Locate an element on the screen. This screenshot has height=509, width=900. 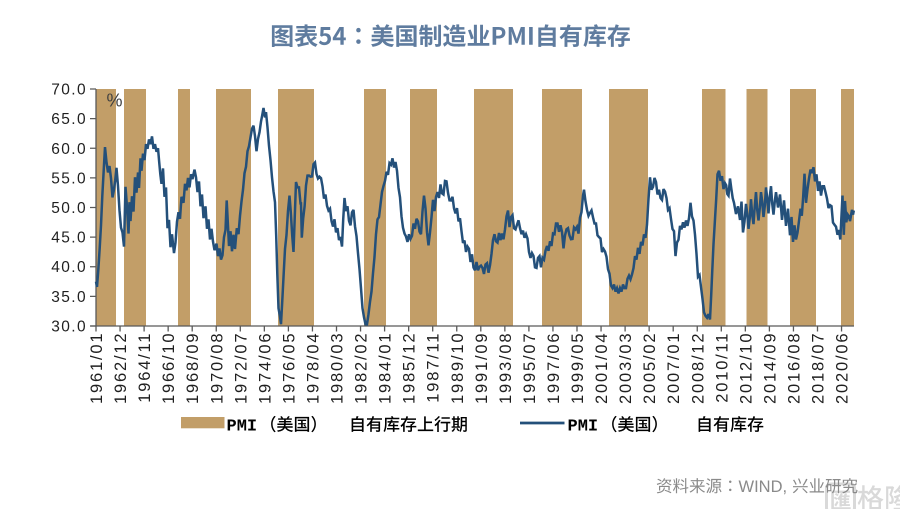
svg-text: 1961/01 is located at coordinates (97, 368).